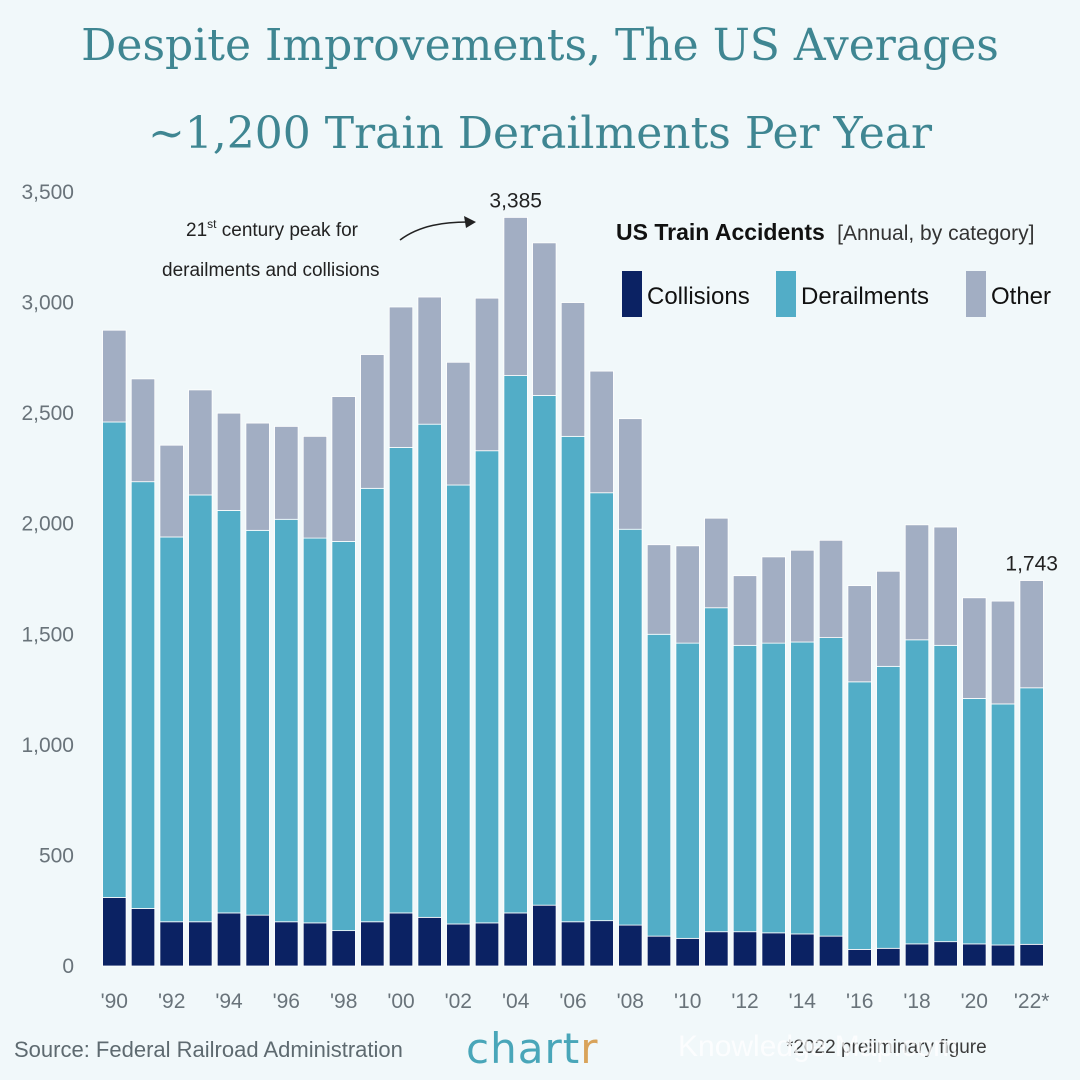  Describe the element at coordinates (859, 1001) in the screenshot. I see `x-tick-label: '16` at that location.